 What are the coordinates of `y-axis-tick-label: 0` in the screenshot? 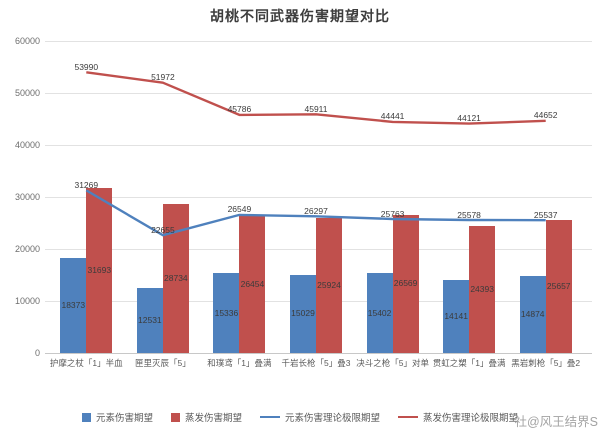 It's located at (37, 353).